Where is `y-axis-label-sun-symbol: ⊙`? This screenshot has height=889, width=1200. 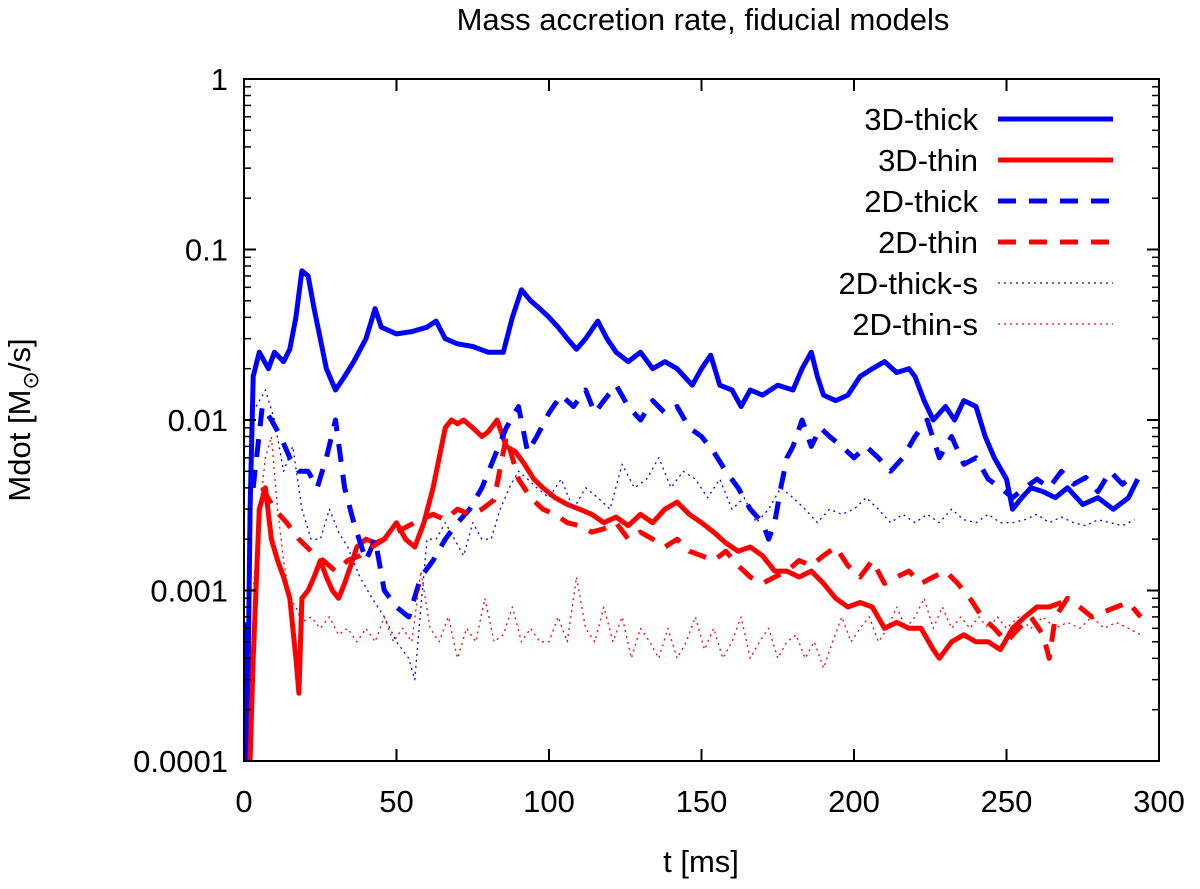
y-axis-label-sun-symbol: ⊙ is located at coordinates (30, 380).